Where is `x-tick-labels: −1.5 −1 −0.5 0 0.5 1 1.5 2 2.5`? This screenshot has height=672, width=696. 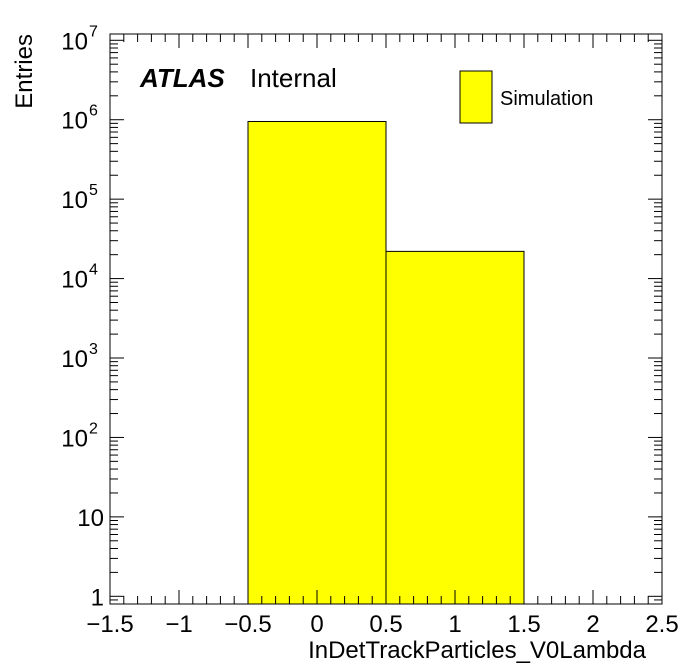
x-tick-labels: −1.5 −1 −0.5 0 0.5 1 1.5 2 2.5 is located at coordinates (382, 624).